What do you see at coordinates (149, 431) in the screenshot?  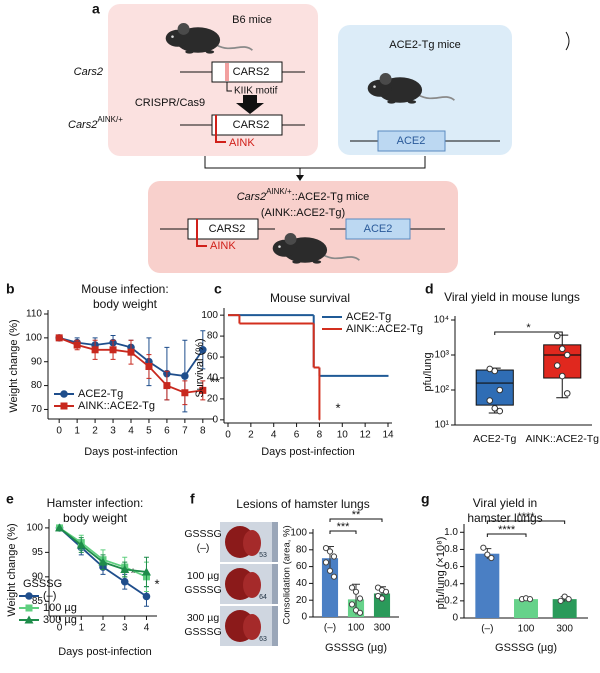 I see `x-tick-label: 5` at bounding box center [149, 431].